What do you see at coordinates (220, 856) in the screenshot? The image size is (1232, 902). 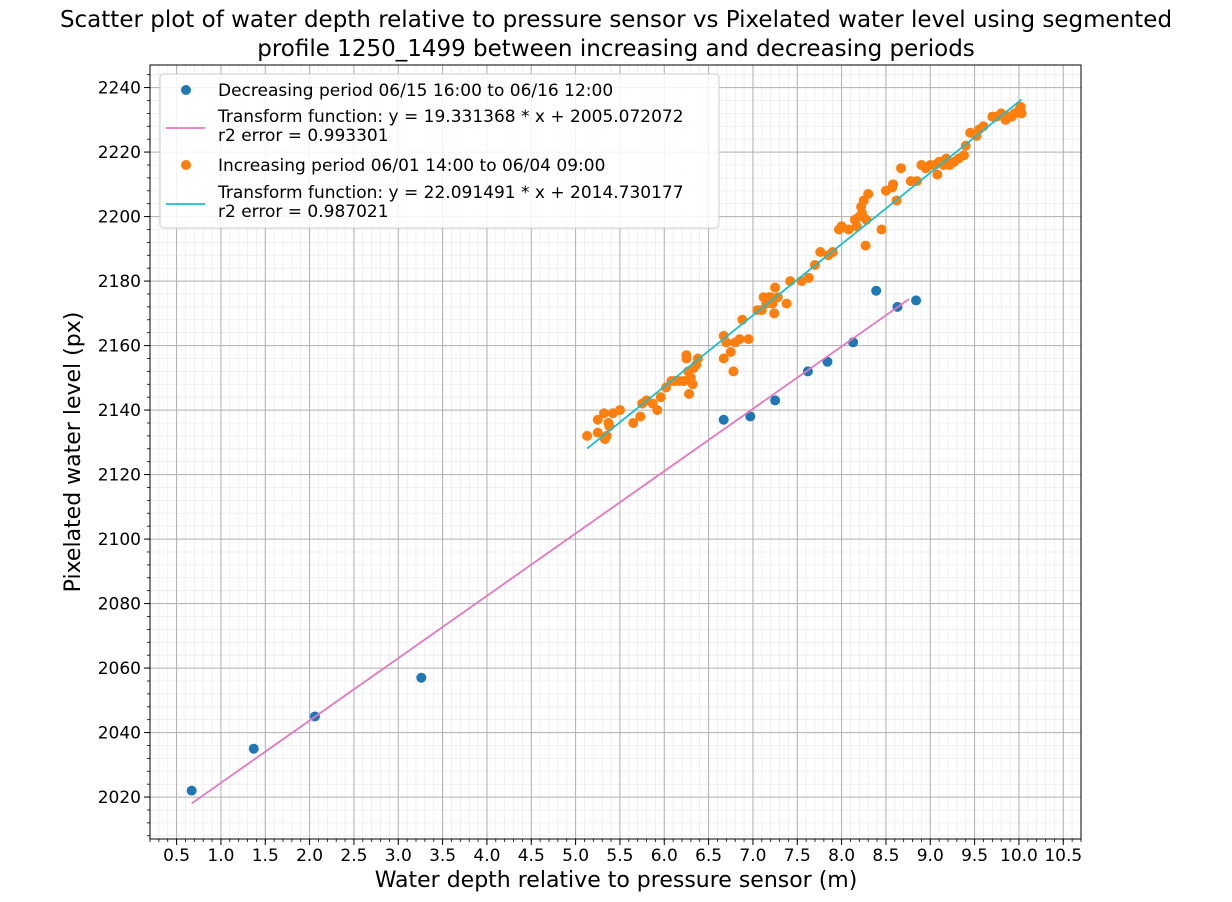 I see `x-tick-label: 1.0` at bounding box center [220, 856].